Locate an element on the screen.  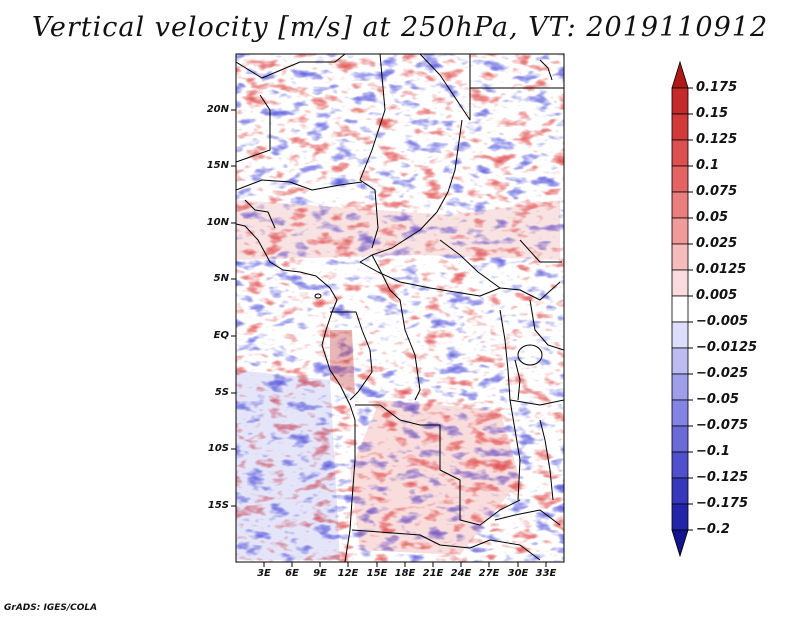
colorbar-level-label: 0.075 is located at coordinates (717, 191).